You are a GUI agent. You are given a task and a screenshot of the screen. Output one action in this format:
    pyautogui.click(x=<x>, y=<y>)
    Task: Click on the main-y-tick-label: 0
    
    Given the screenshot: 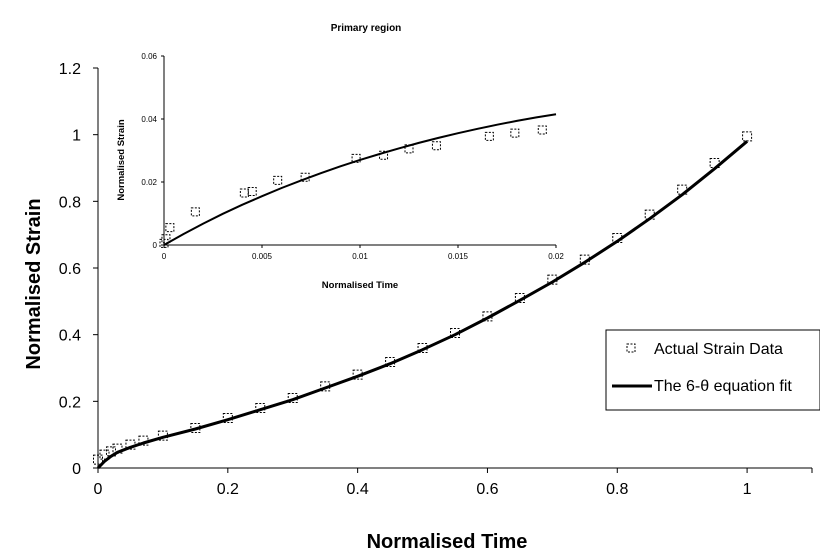 What is the action you would take?
    pyautogui.click(x=76, y=469)
    